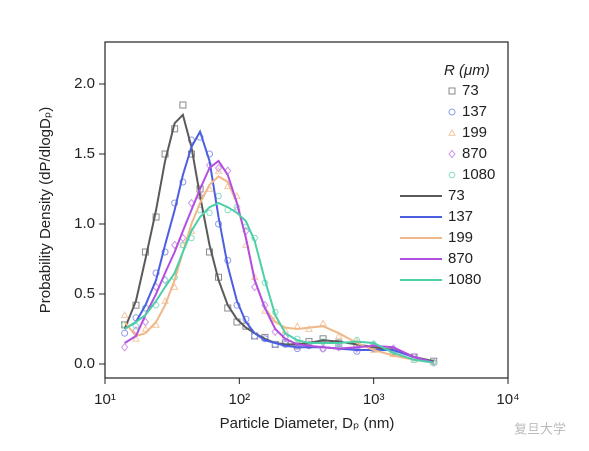  What do you see at coordinates (307, 423) in the screenshot?
I see `x-axis-label: Particle Diameter, Dₚ (nm)` at bounding box center [307, 423].